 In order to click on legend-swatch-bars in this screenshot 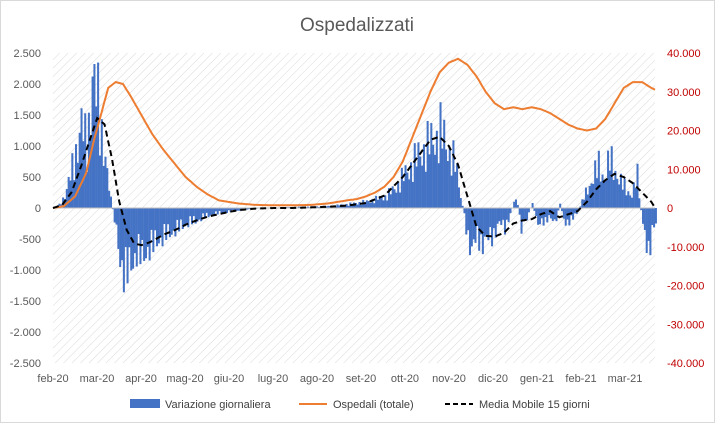, I will do `click(145, 403)`.